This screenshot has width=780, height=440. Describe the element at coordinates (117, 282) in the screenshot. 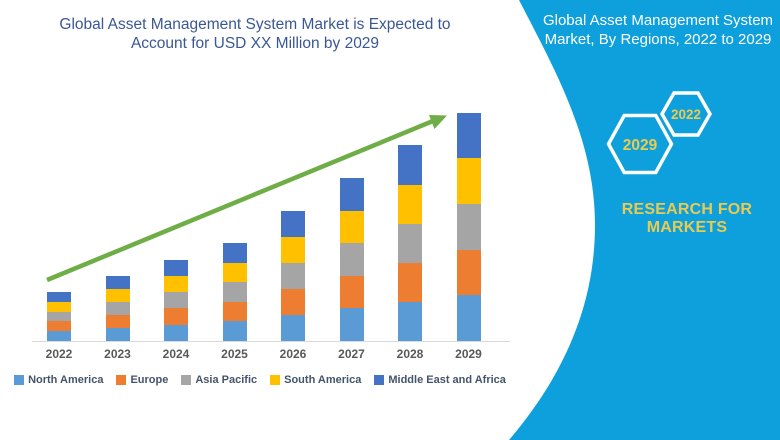

I see `bar-segment-2023-middle-east-and-africa` at that location.